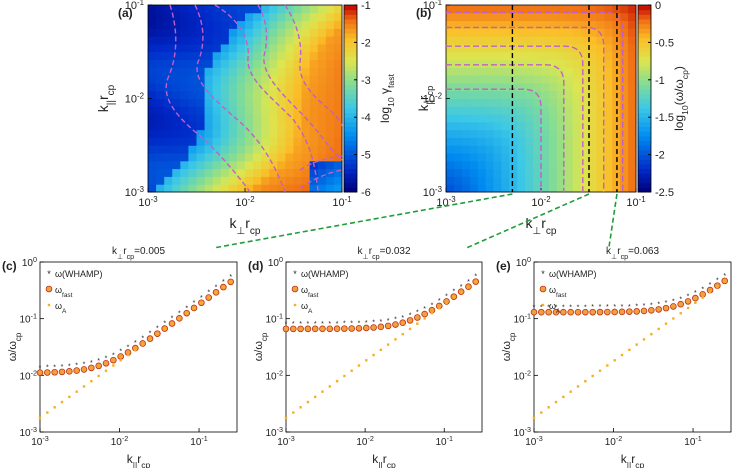 The height and width of the screenshot is (468, 739). Describe the element at coordinates (522, 375) in the screenshot. I see `y-tick-label: 10-2` at that location.